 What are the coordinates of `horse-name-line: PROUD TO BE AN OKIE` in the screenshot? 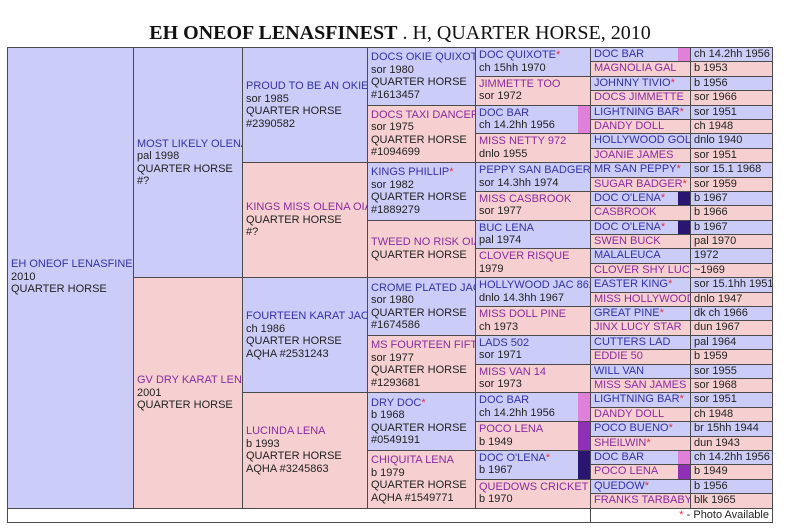 It's located at (306, 86).